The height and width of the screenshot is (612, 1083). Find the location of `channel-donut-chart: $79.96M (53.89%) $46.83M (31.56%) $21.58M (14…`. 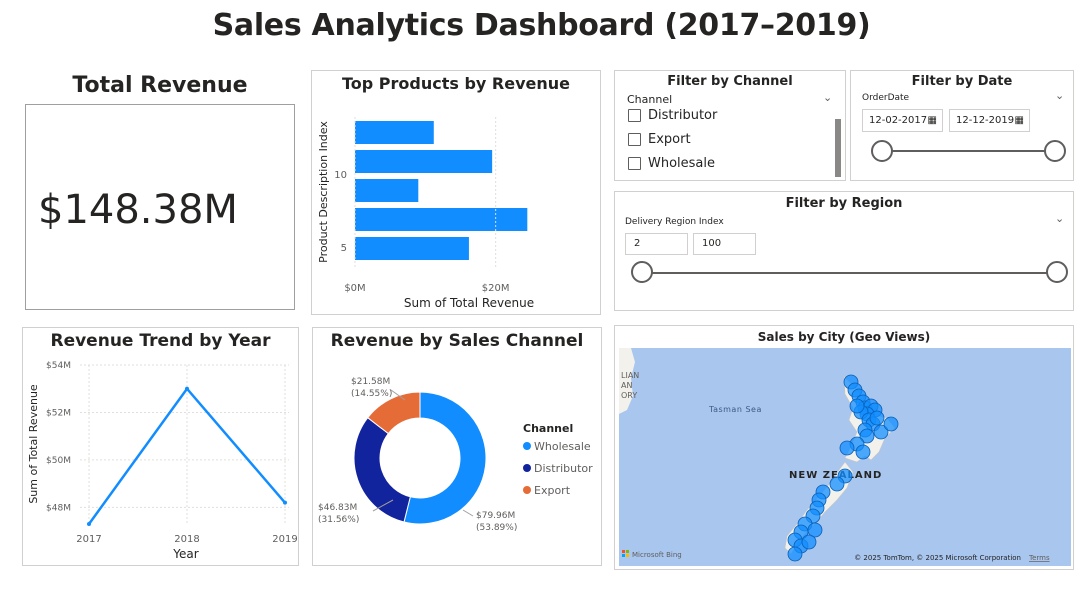

channel-donut-chart: $79.96M (53.89%) $46.83M (31.56%) $21.58M (14… is located at coordinates (455, 455).